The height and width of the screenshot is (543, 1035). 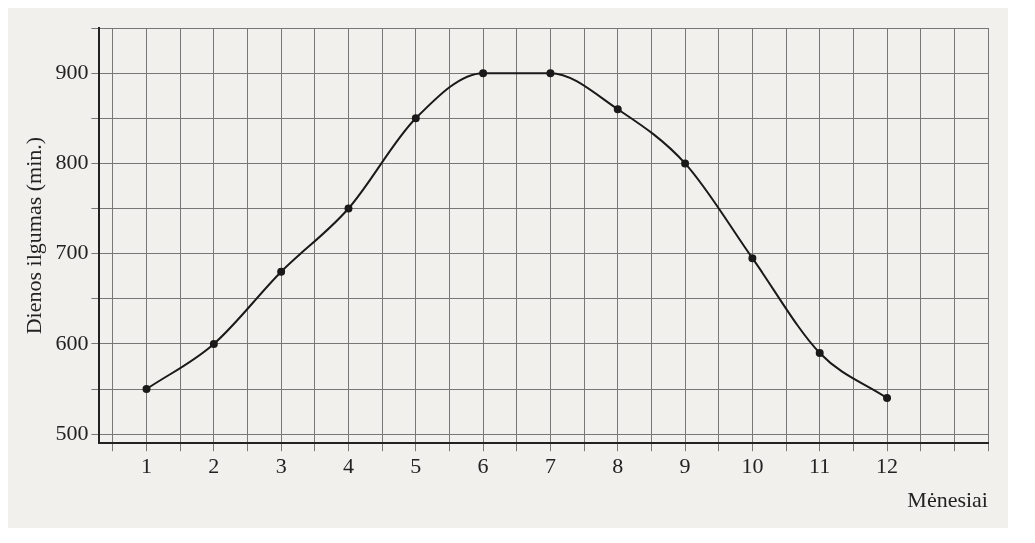 What do you see at coordinates (281, 466) in the screenshot?
I see `x-tick-label: 3` at bounding box center [281, 466].